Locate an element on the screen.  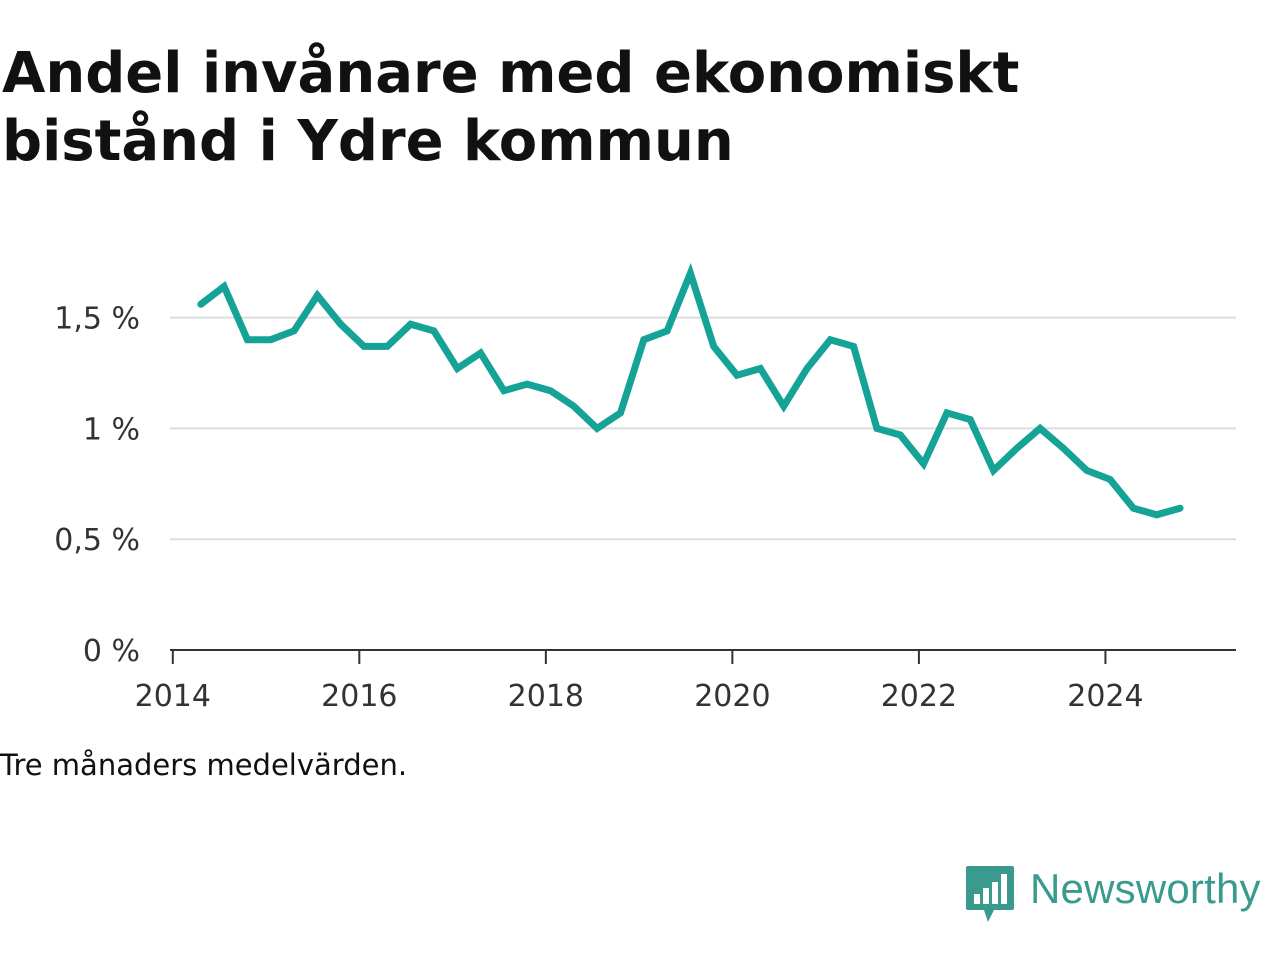
y-axis-labels: 0 % 0,5 % 1 % 1,5 % is located at coordinates (97, 485).